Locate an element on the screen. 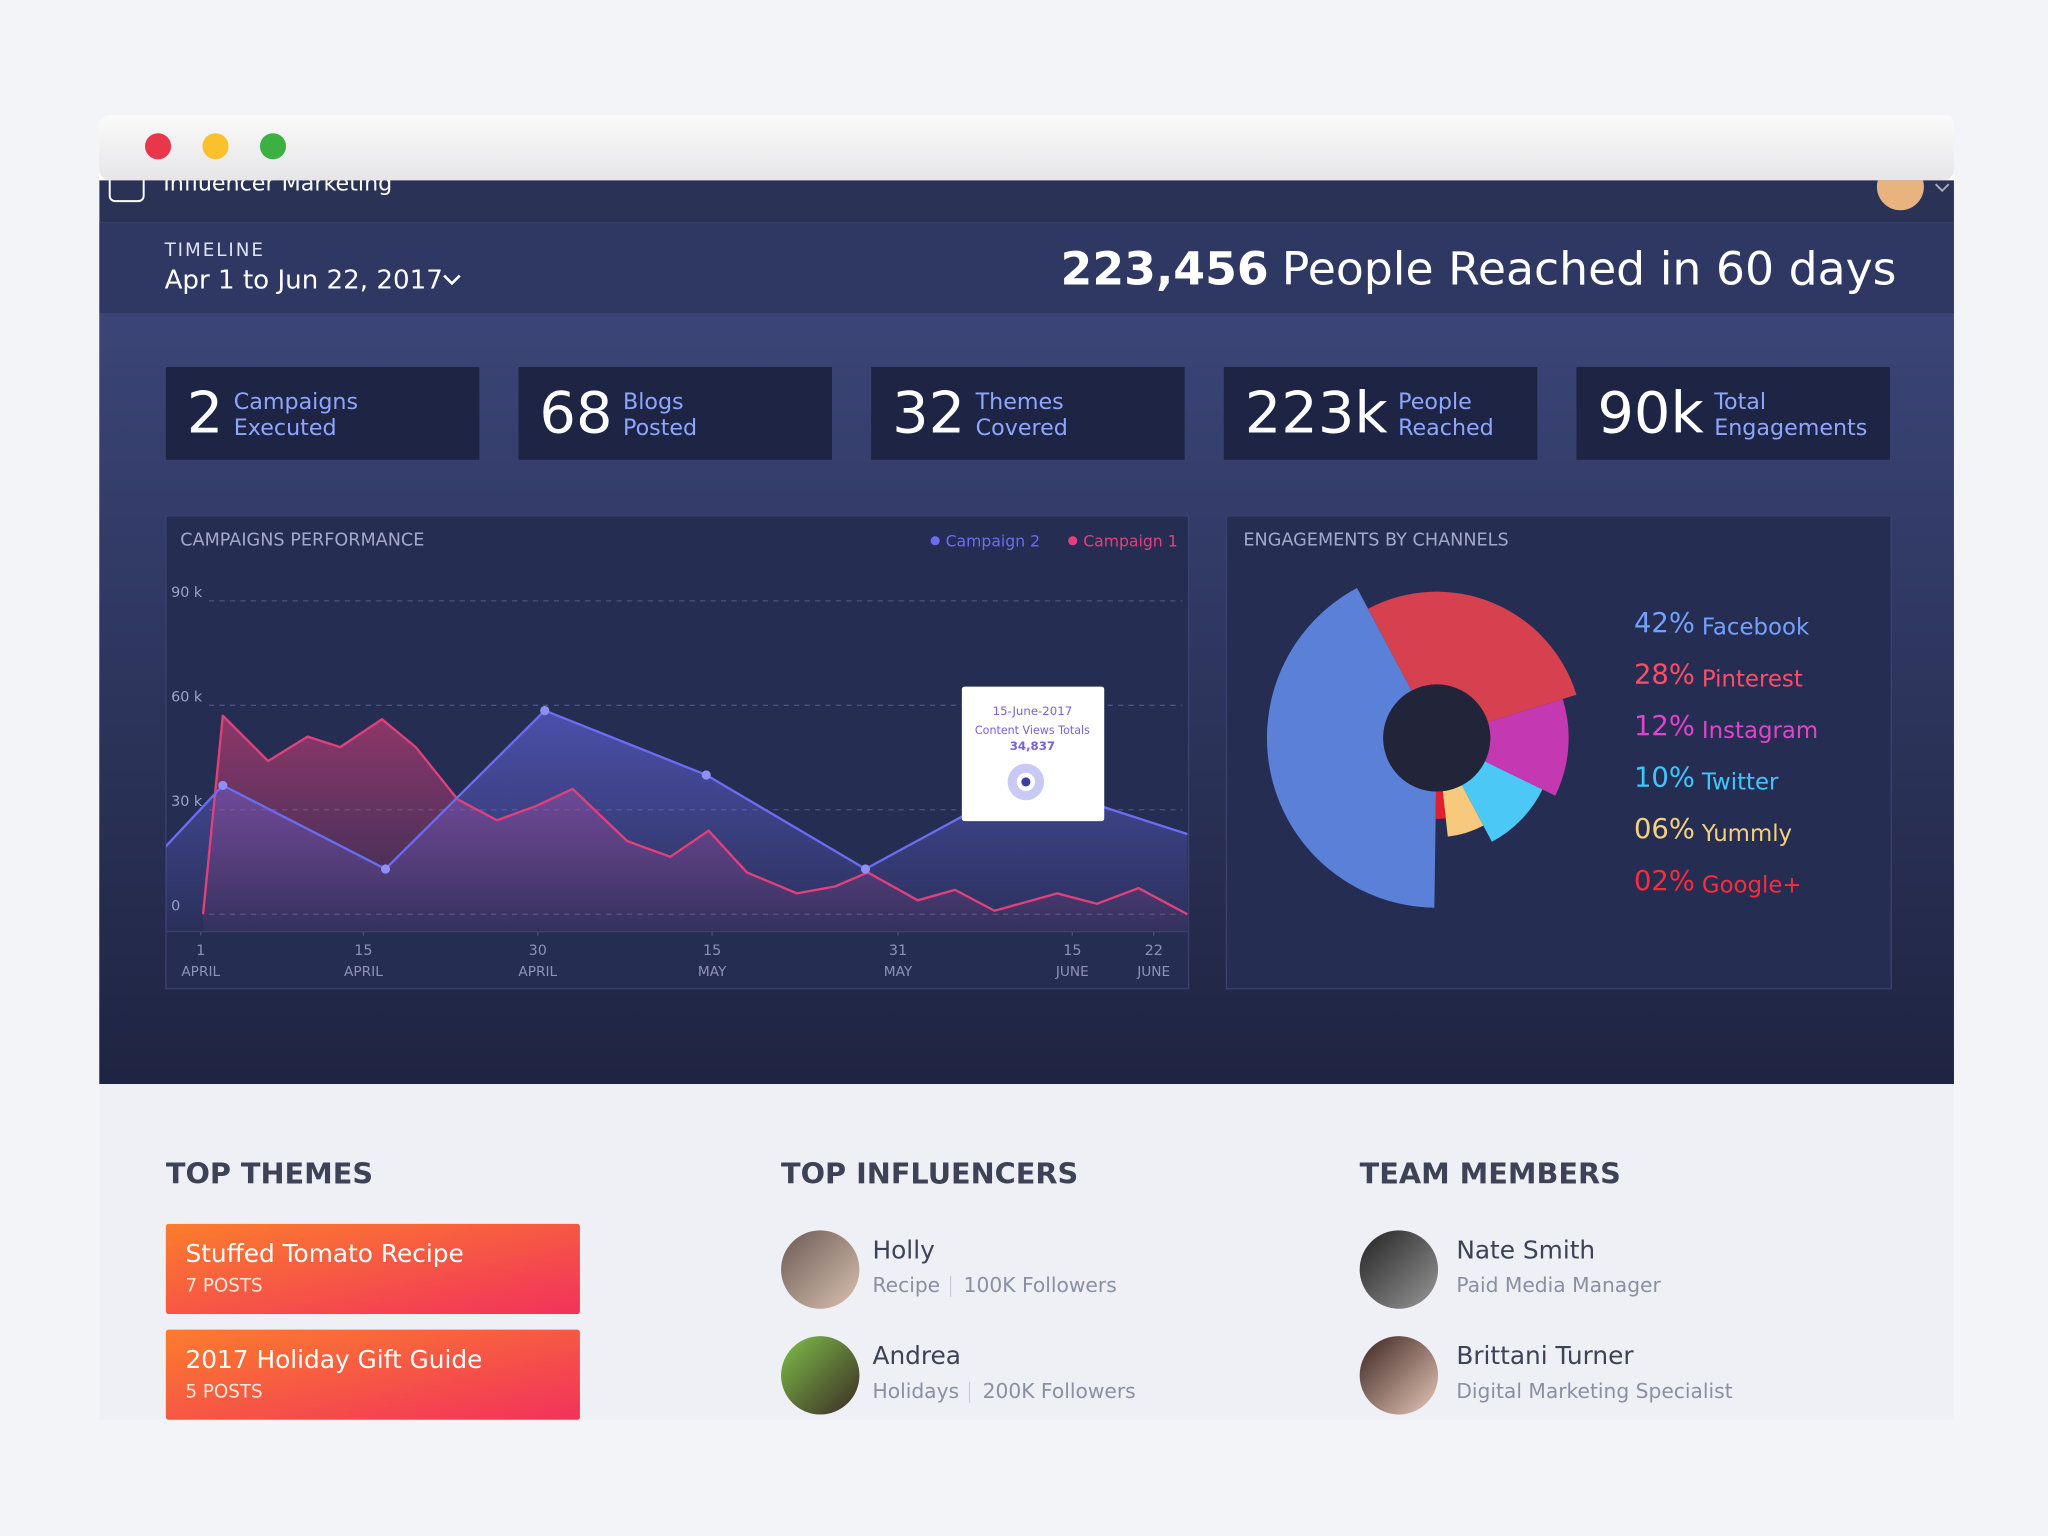  header is located at coordinates (1026, 268).